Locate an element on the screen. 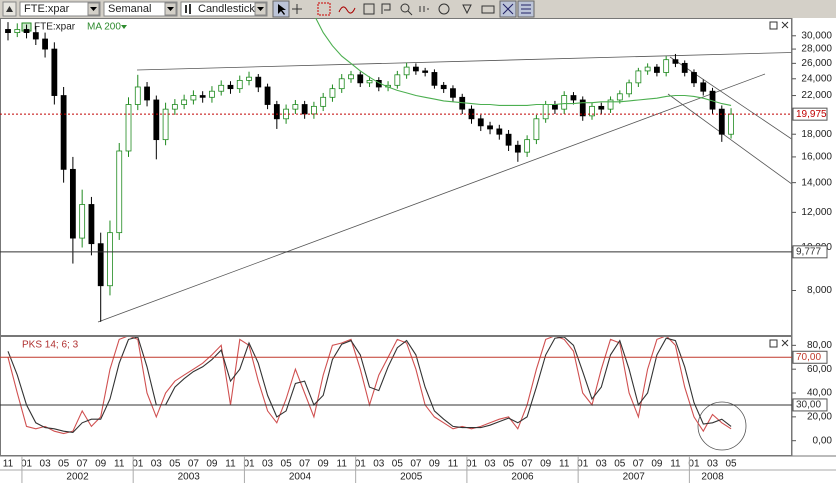  symbol-box is located at coordinates (60, 9).